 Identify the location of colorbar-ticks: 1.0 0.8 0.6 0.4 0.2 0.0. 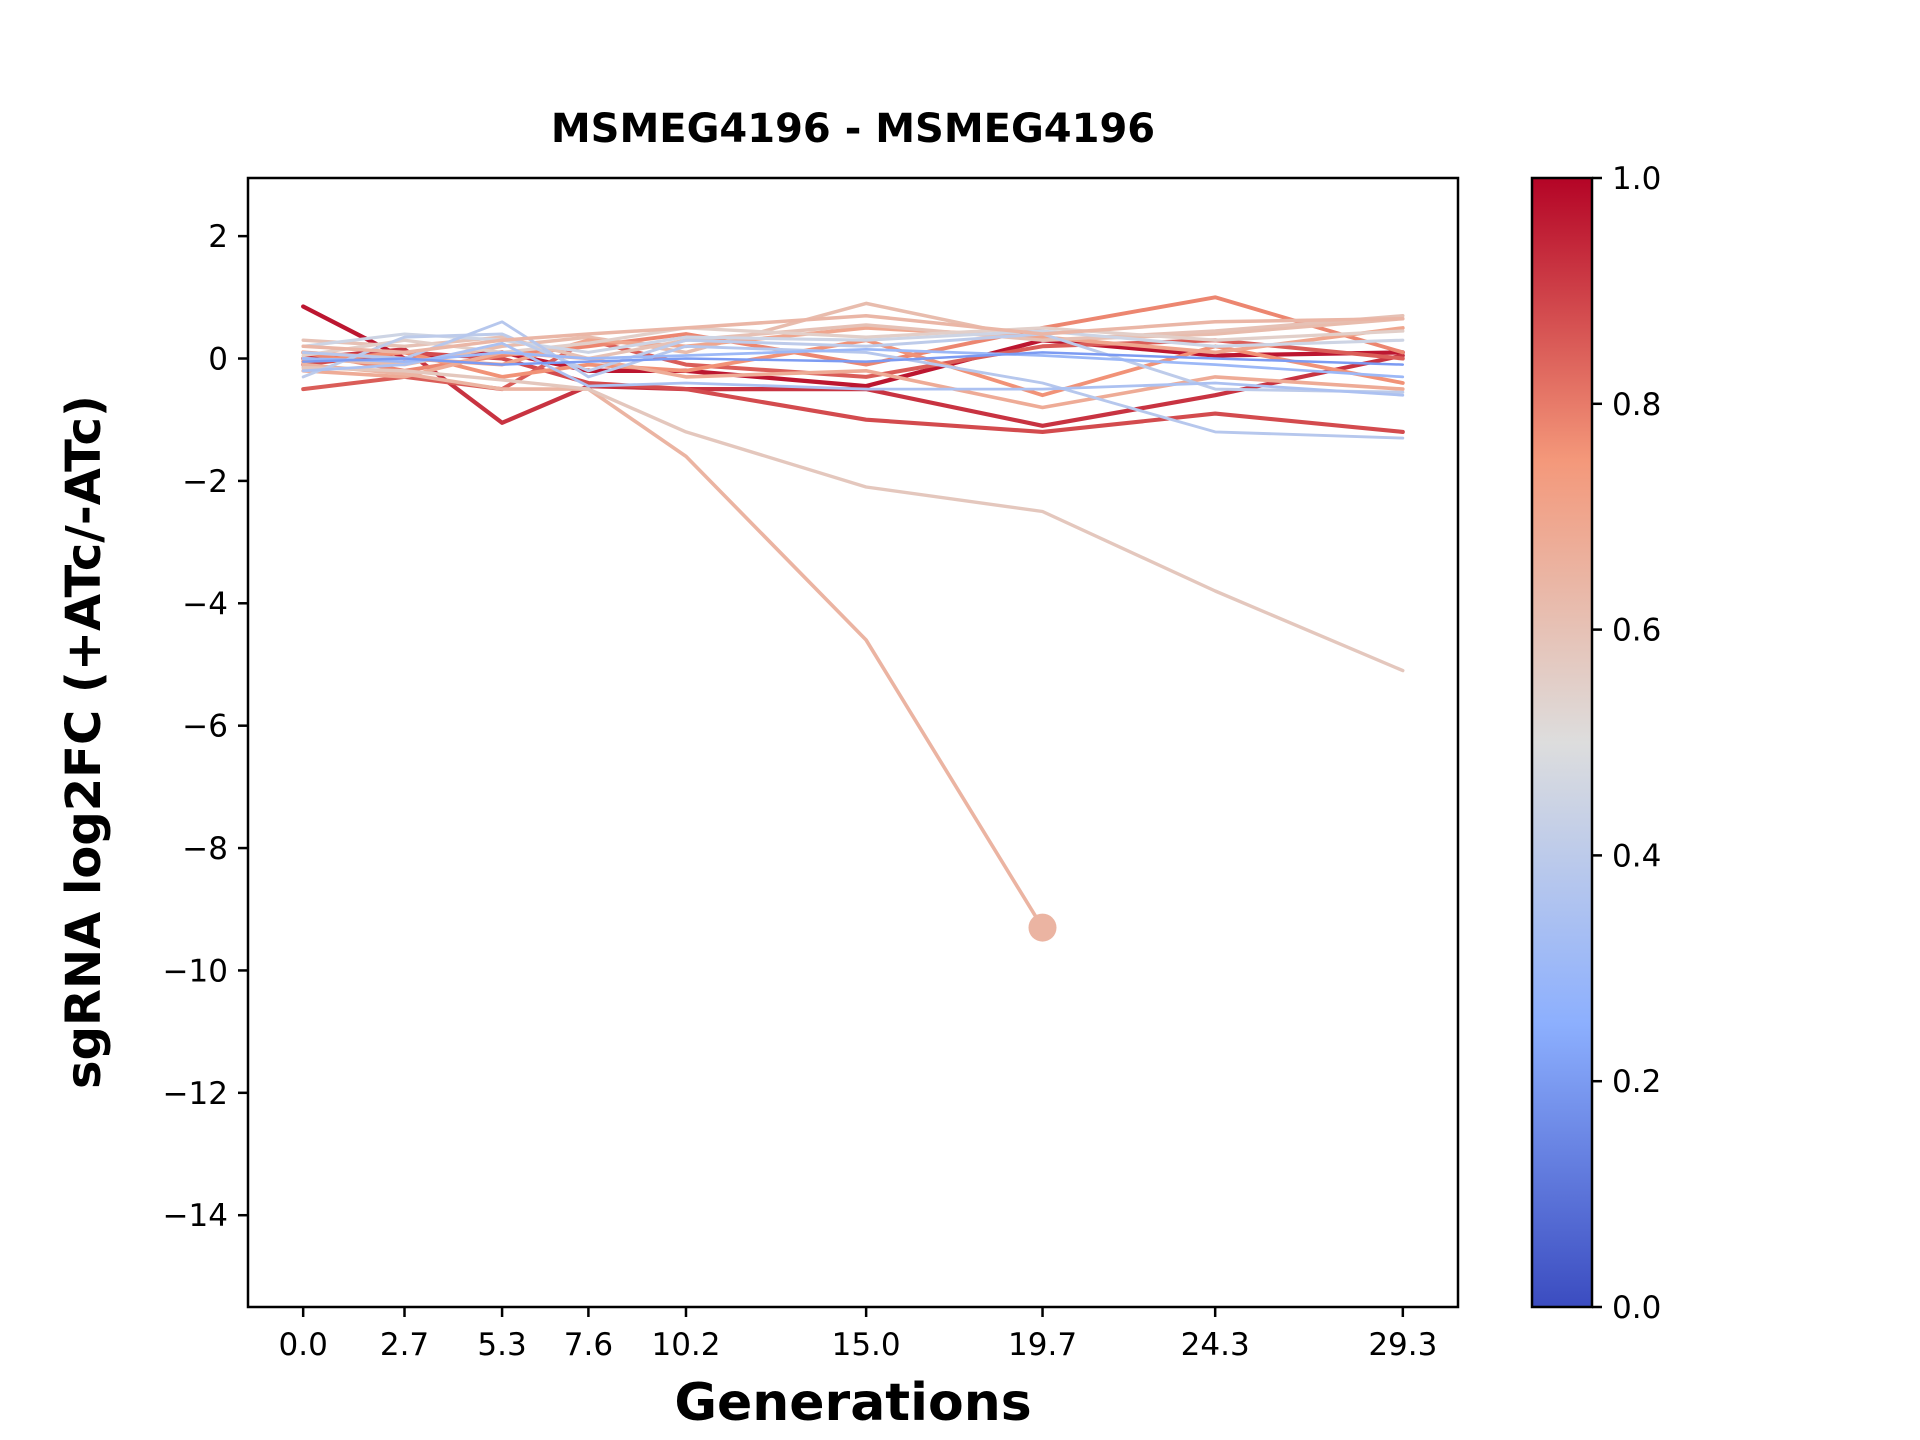
(1626, 743).